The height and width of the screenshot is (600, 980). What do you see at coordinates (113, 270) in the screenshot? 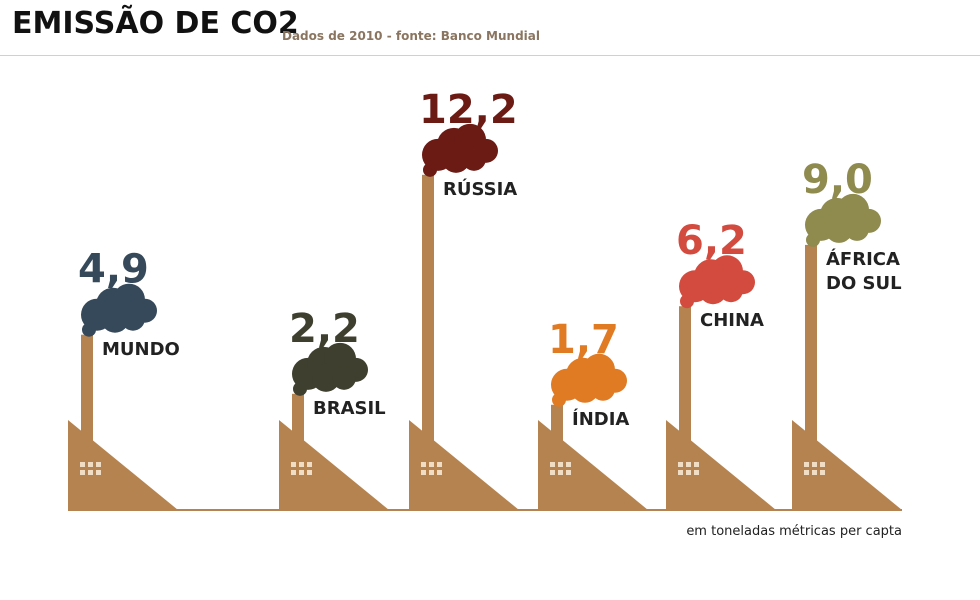
I see `value-label: 4,9` at bounding box center [113, 270].